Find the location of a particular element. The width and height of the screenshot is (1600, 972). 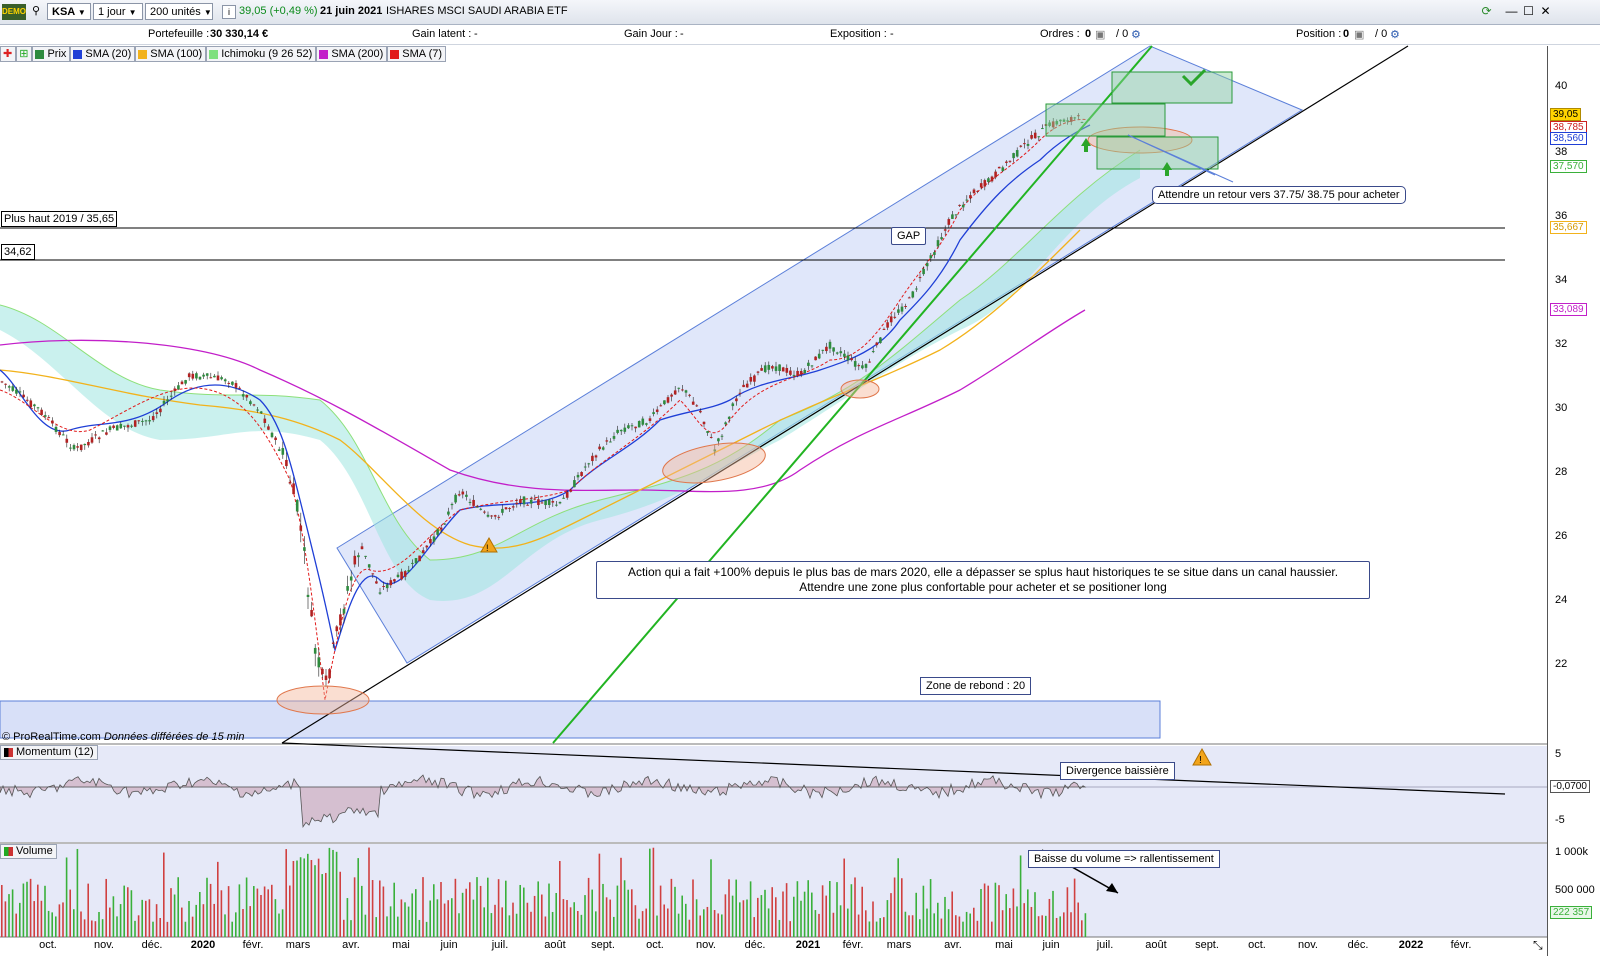

close-icon: ✕ is located at coordinates (1545, 11).